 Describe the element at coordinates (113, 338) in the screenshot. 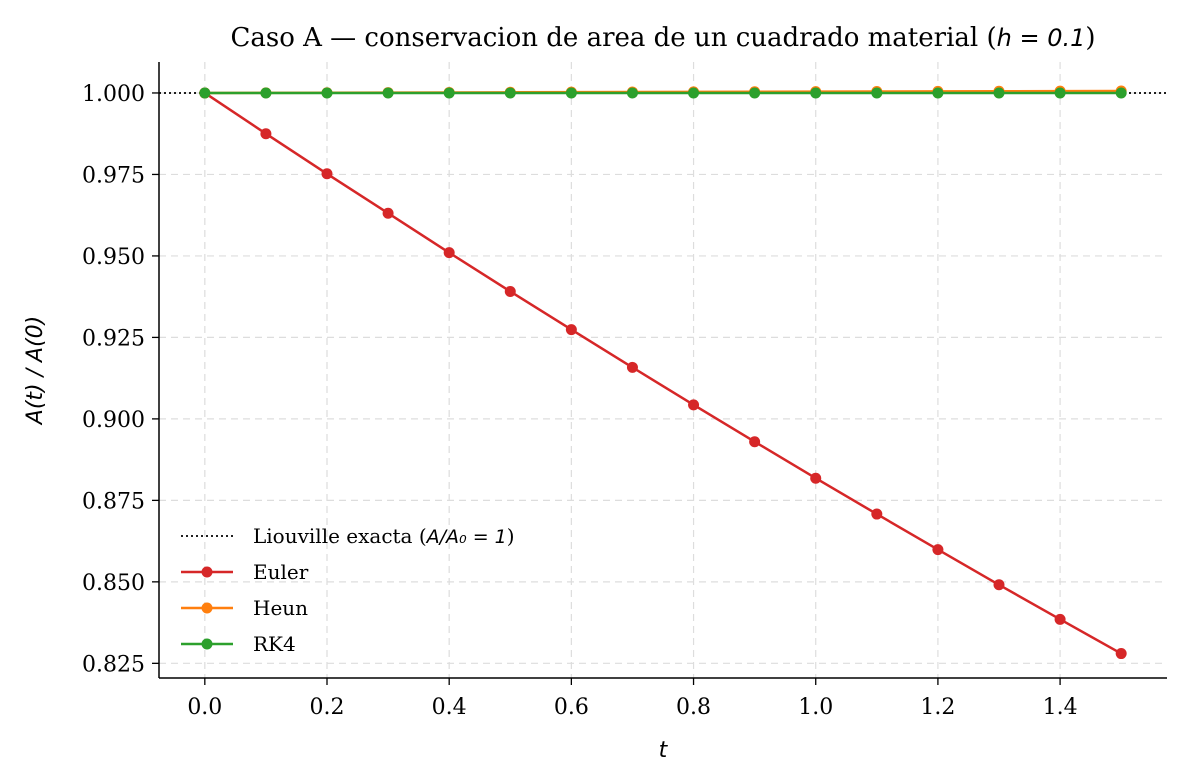

I see `y-tick-label: 0.925` at that location.